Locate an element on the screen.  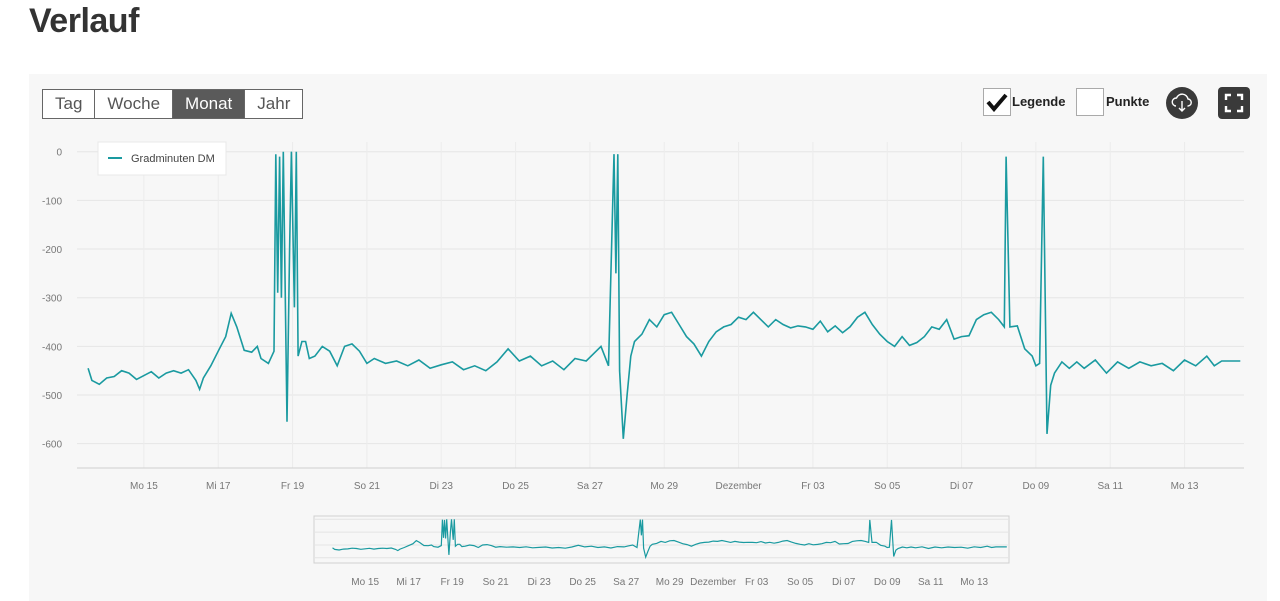
range-selector: Tag Woche Monat Jahr is located at coordinates (173, 104).